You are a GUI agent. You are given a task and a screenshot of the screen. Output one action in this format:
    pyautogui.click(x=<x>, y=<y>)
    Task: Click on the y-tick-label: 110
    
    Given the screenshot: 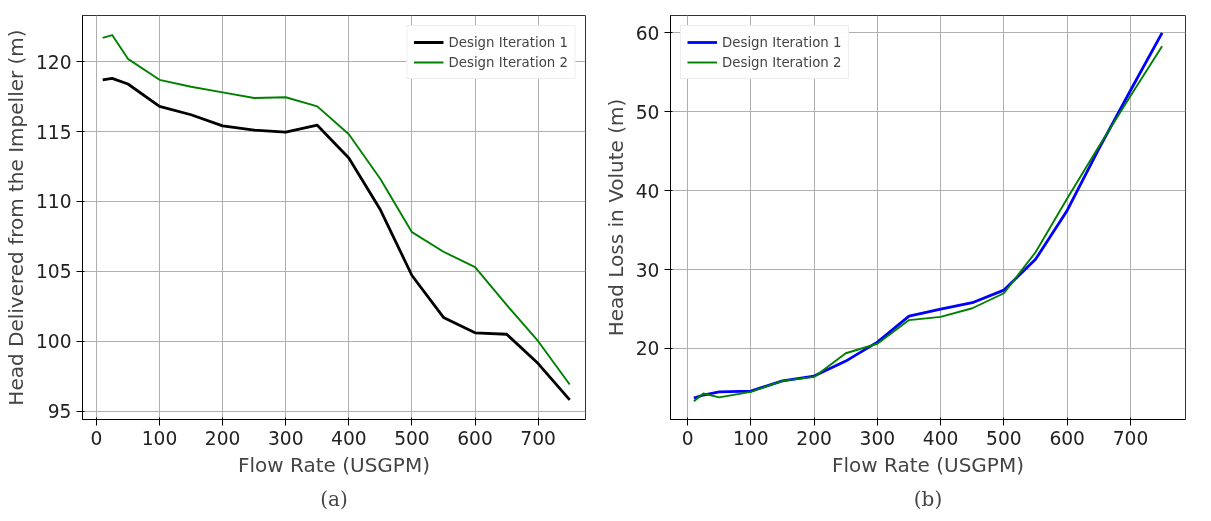 What is the action you would take?
    pyautogui.click(x=53, y=202)
    